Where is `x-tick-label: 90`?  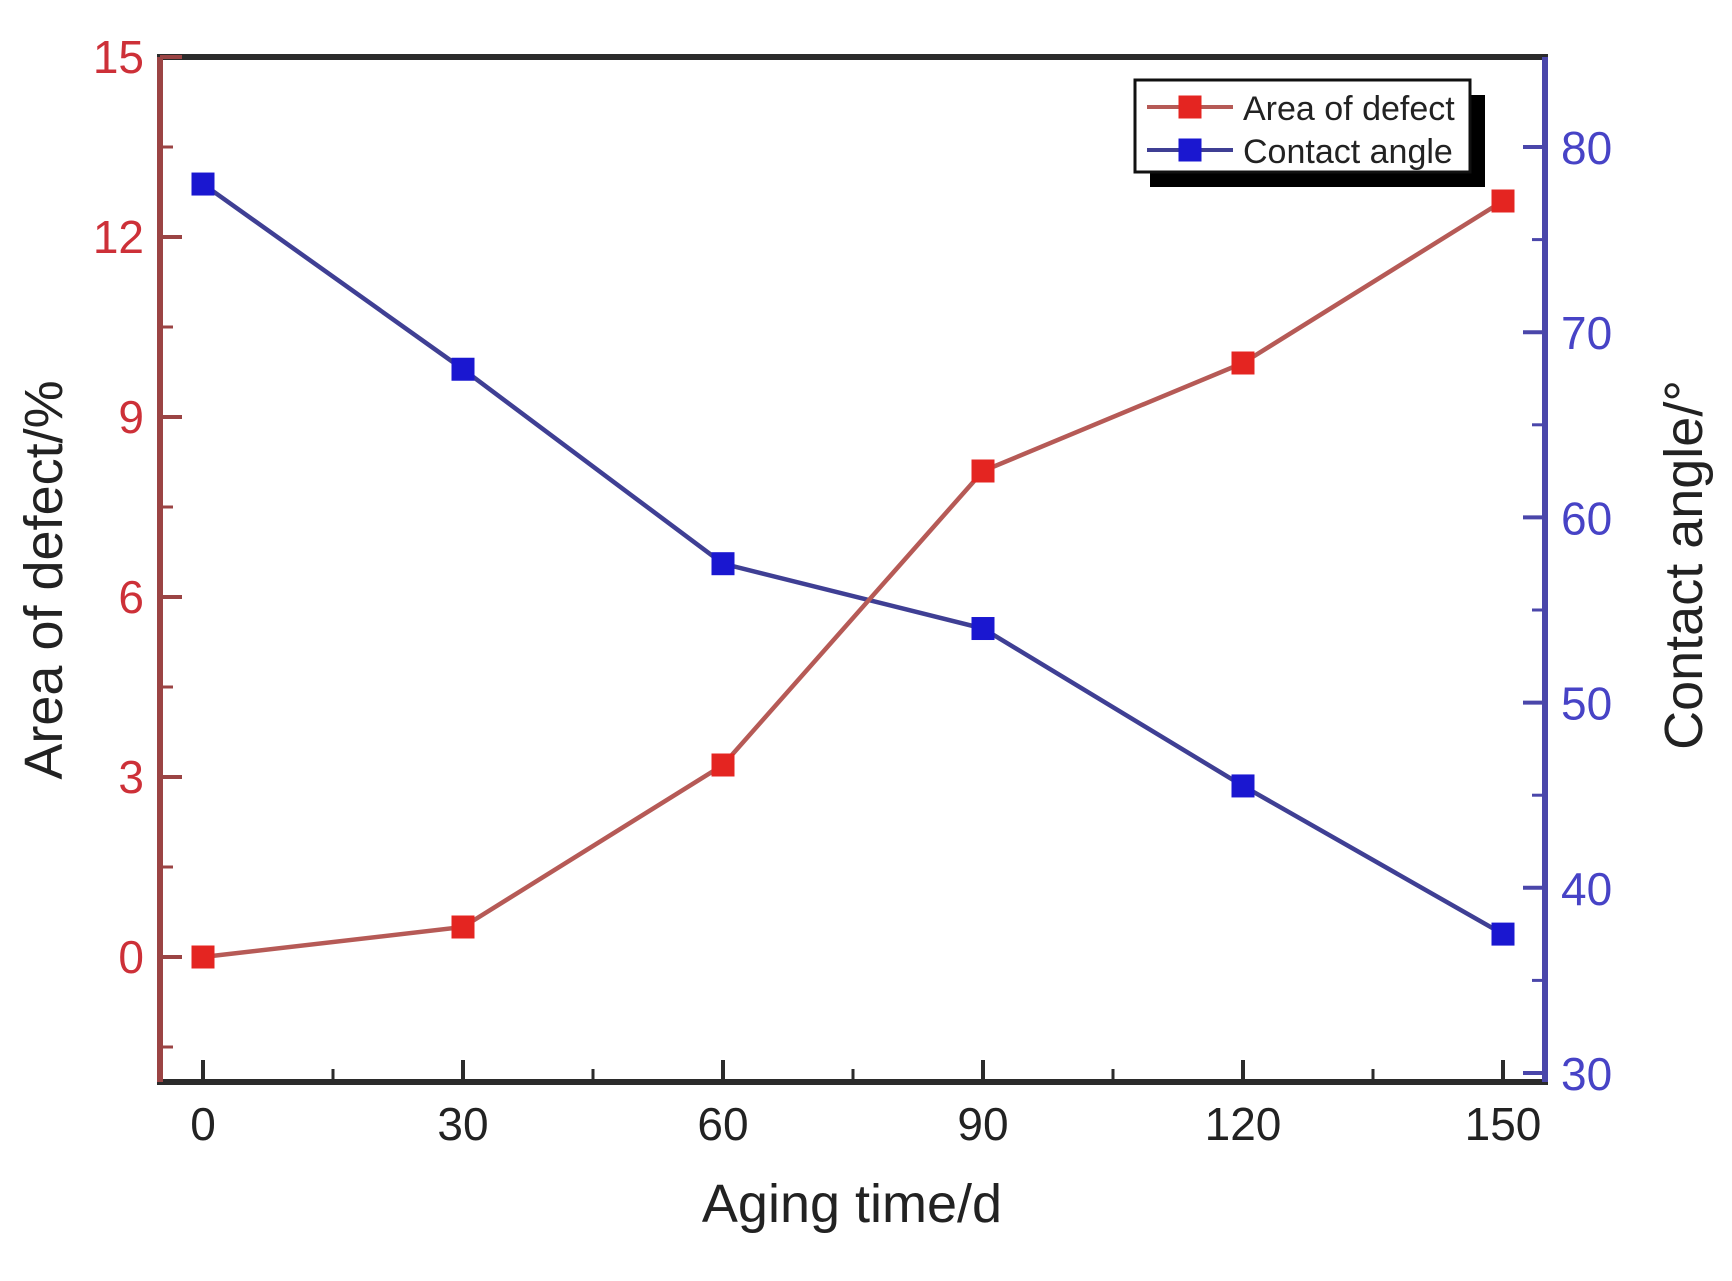 x-tick-label: 90 is located at coordinates (982, 1124).